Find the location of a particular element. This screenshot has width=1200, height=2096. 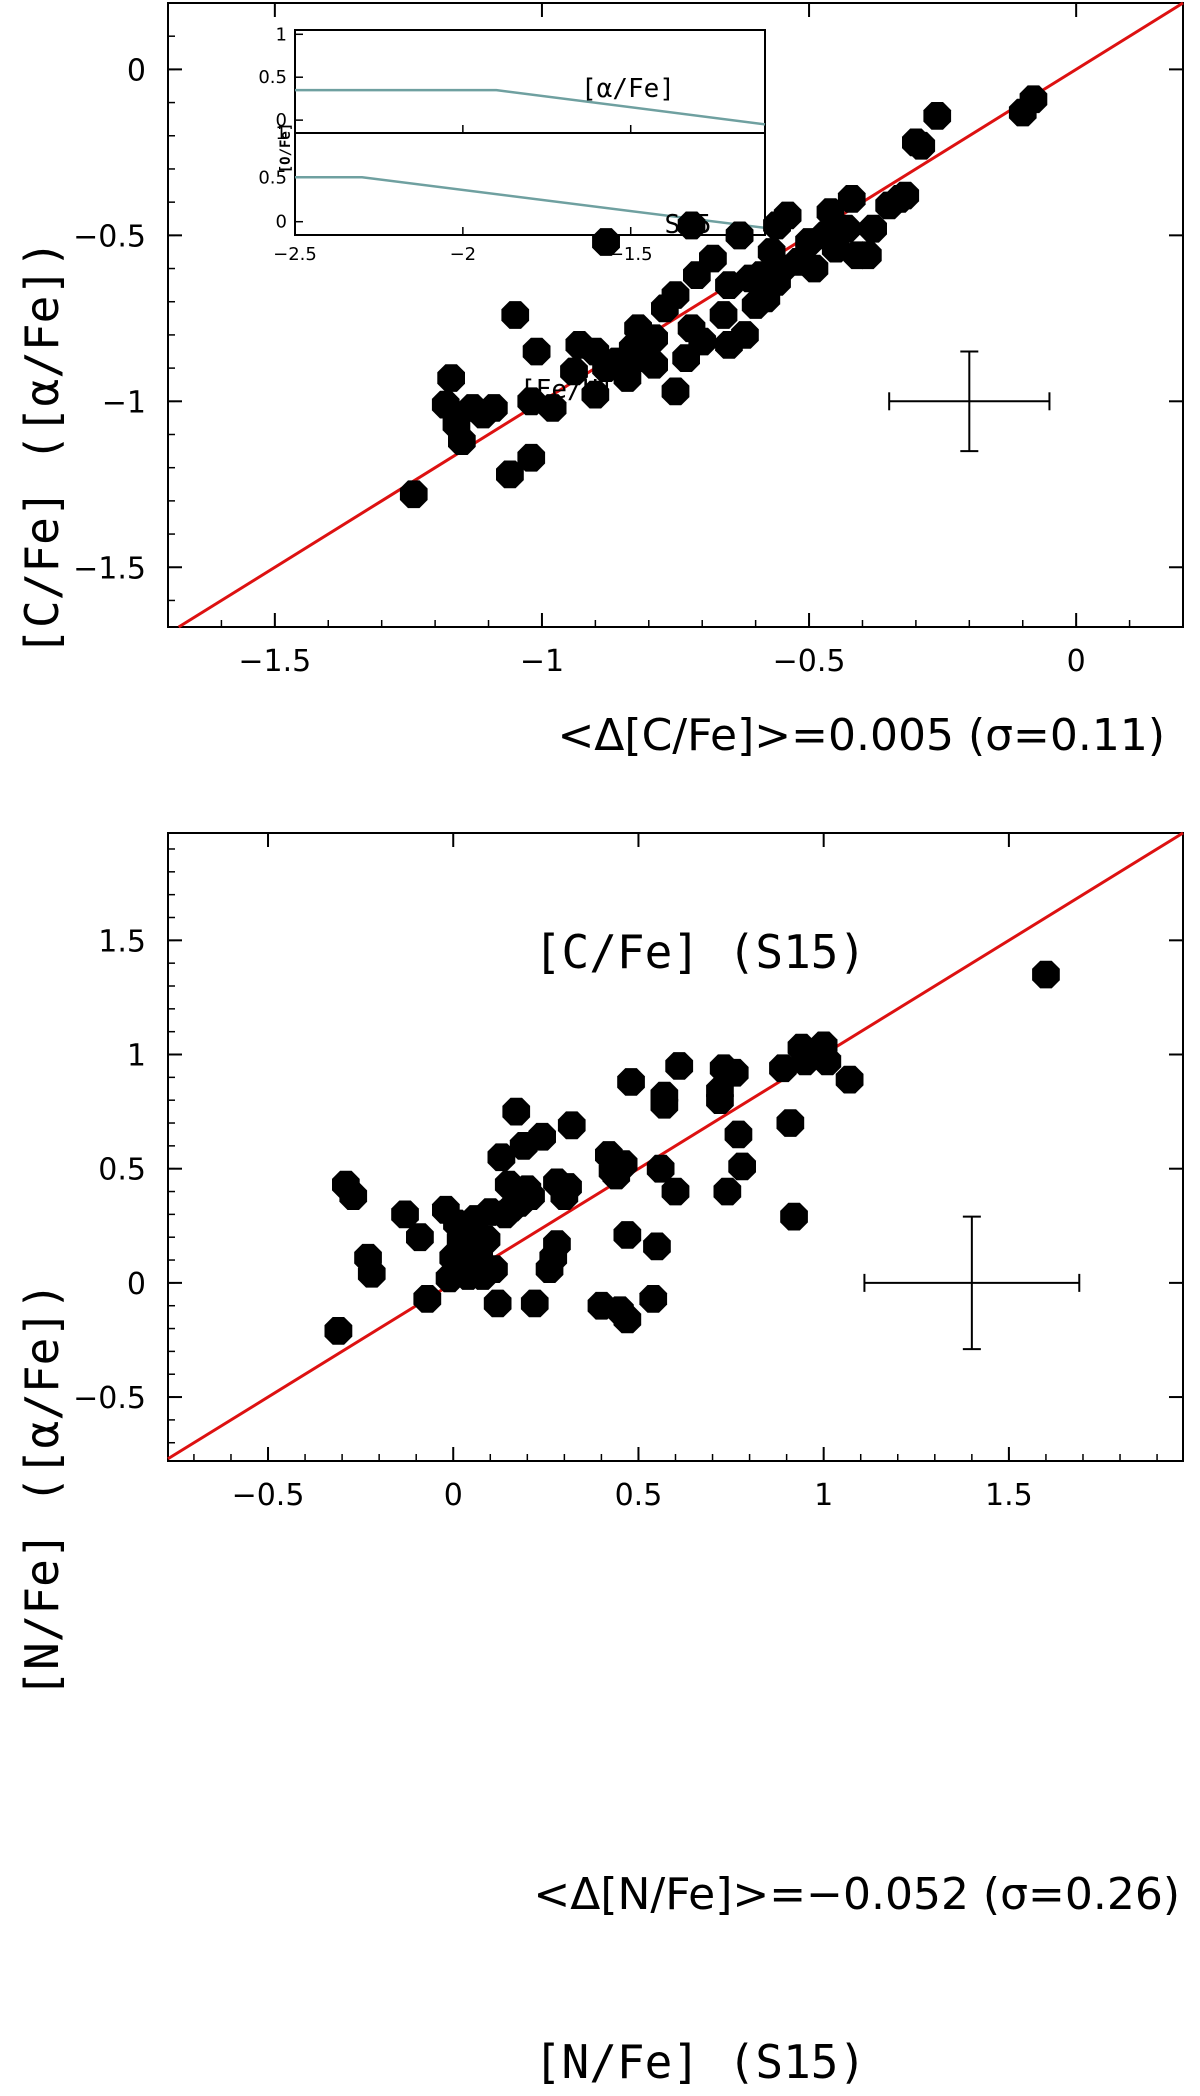

carbon-y-tick-label: −1 is located at coordinates (124, 402).